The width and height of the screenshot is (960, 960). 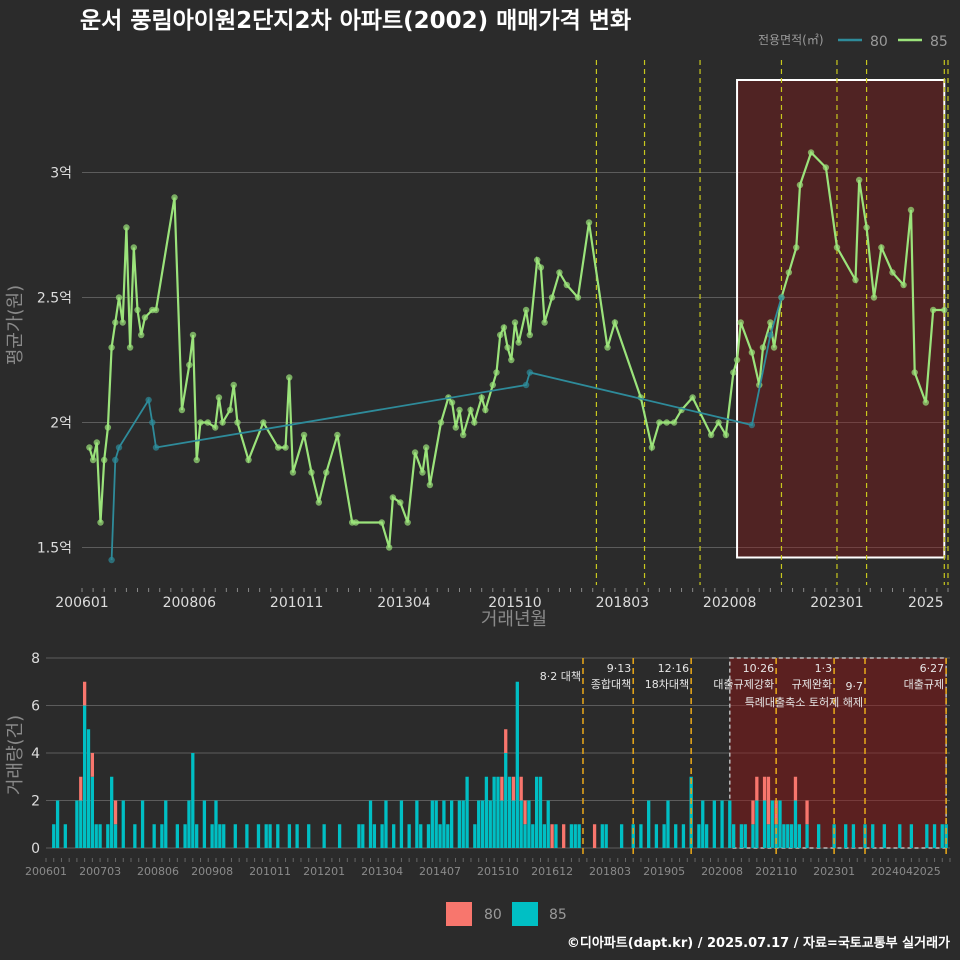 I want to click on top-y-tick-label: 1.5억, so click(x=54, y=549).